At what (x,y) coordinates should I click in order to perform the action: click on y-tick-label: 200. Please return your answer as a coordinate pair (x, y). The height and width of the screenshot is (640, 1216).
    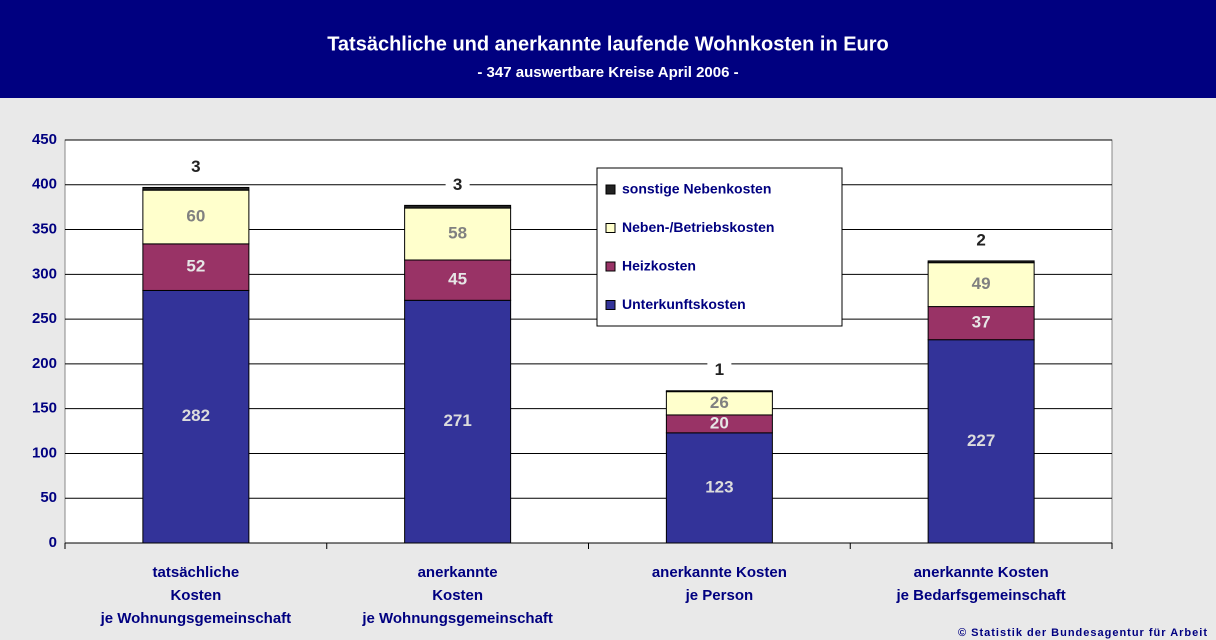
    Looking at the image, I should click on (44, 363).